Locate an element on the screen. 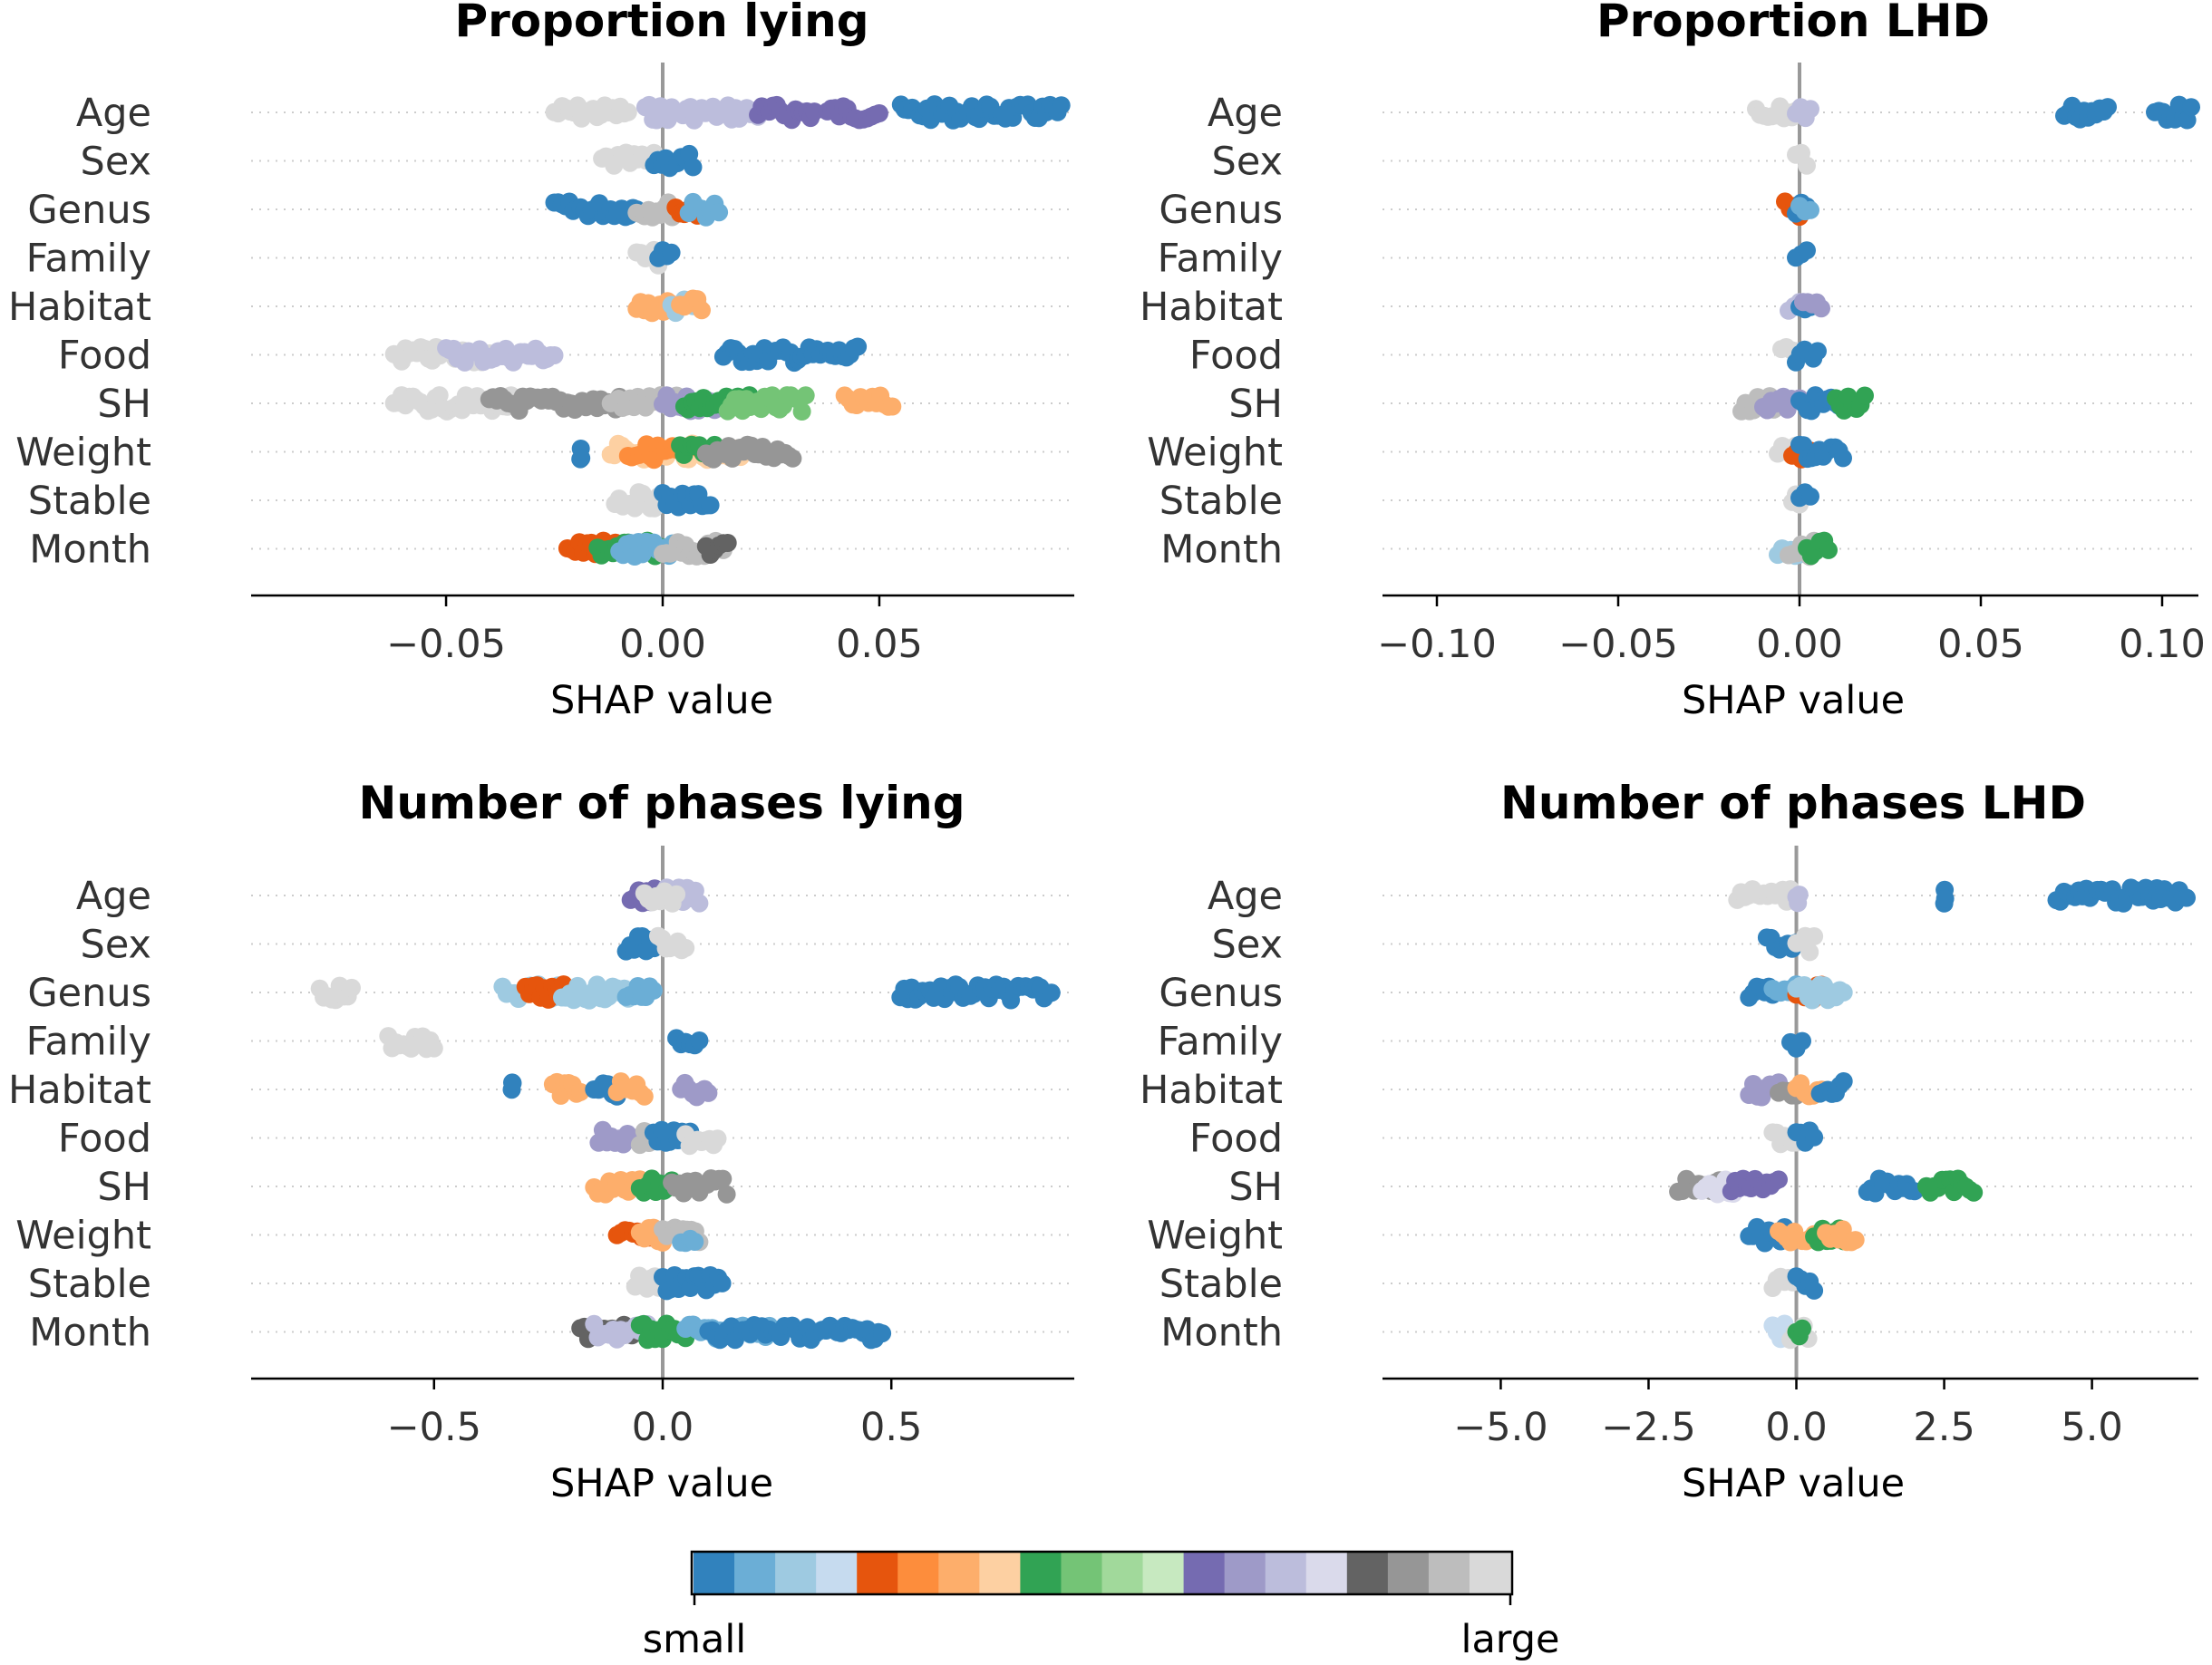  panel-title: Proportion lying is located at coordinates (661, 23).